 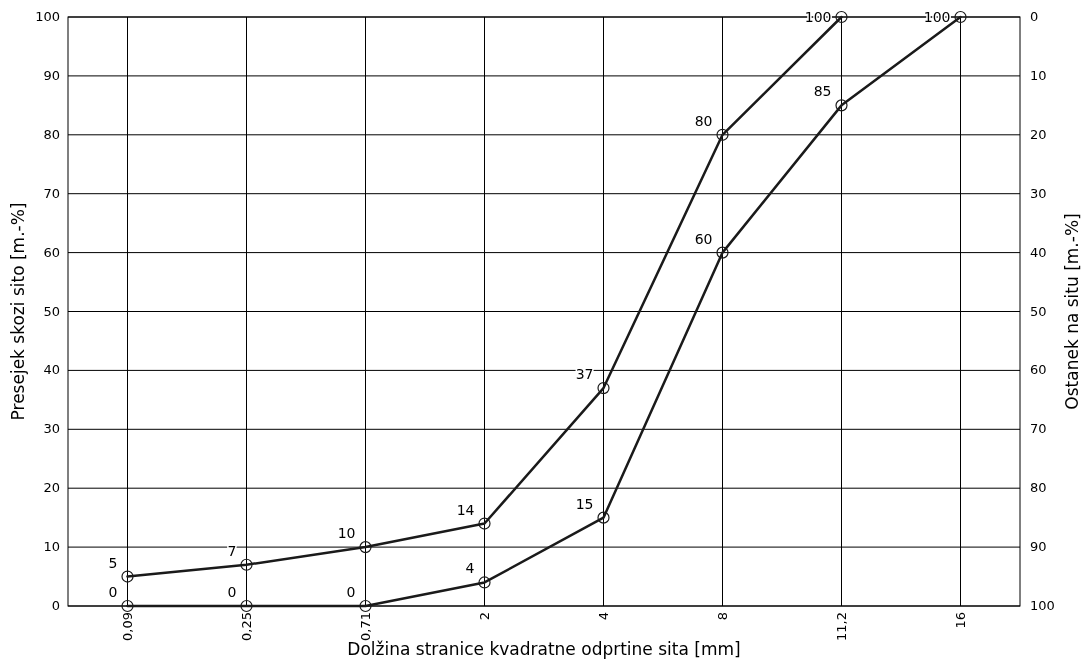 What do you see at coordinates (1034, 16) in the screenshot?
I see `y2-tick-label: 0` at bounding box center [1034, 16].